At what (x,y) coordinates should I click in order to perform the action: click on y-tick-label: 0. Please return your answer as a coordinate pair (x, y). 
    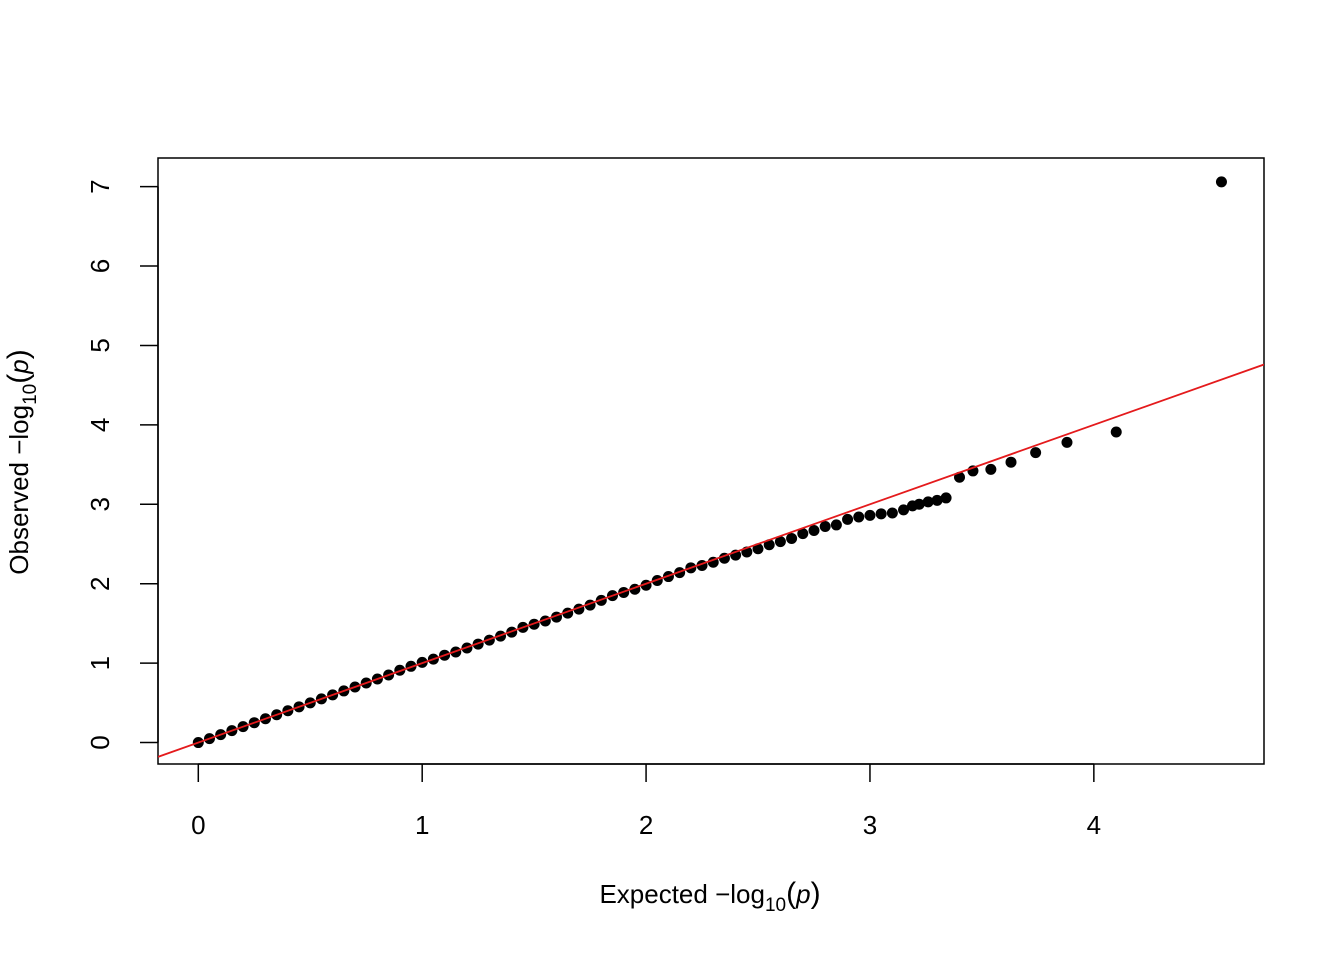
    Looking at the image, I should click on (100, 742).